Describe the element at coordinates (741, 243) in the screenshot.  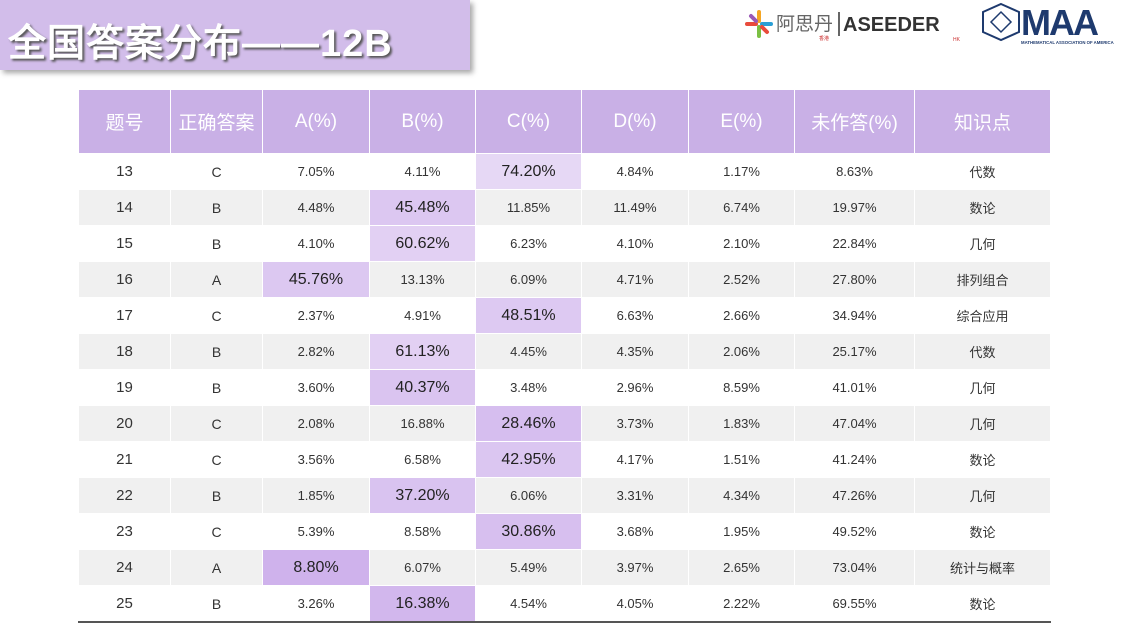
I see `table-cell: 2.10%` at that location.